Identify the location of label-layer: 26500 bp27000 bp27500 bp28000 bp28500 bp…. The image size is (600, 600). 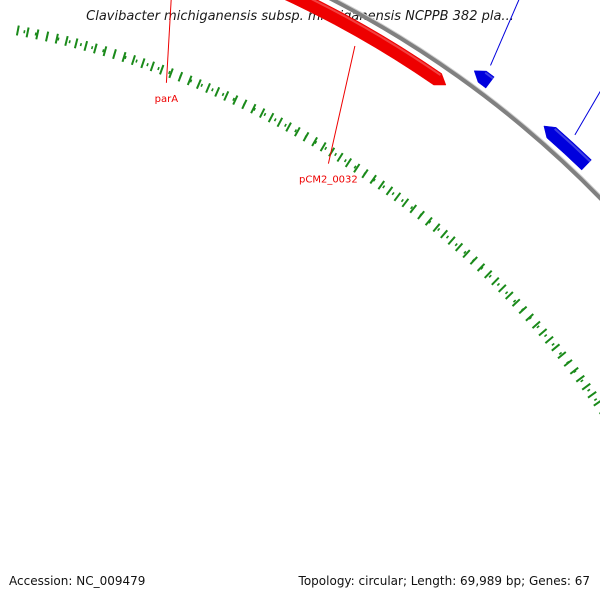
(256, 140).